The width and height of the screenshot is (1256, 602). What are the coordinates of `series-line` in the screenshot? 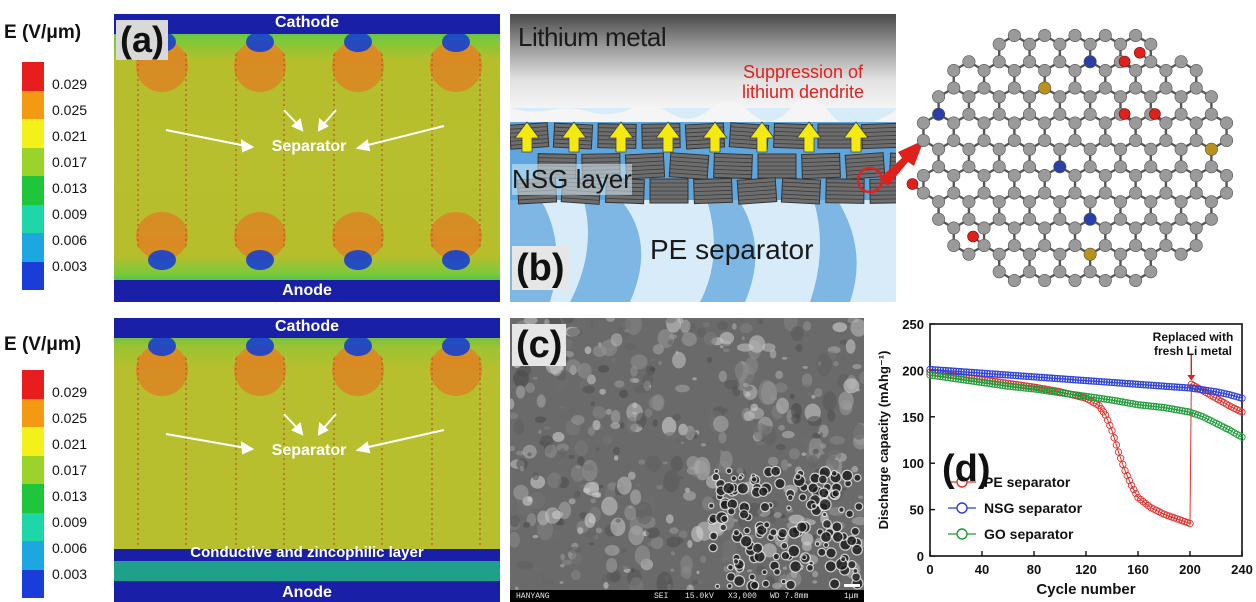 It's located at (1086, 384).